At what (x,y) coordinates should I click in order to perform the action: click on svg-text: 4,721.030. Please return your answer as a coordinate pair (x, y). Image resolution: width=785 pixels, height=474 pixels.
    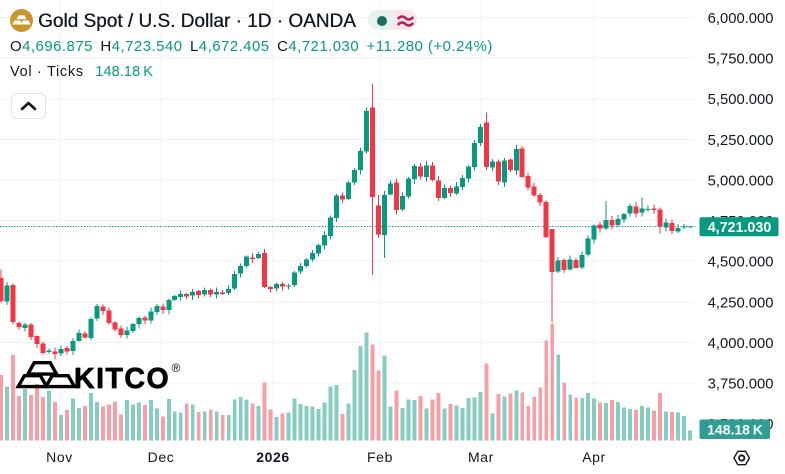
    Looking at the image, I should click on (740, 228).